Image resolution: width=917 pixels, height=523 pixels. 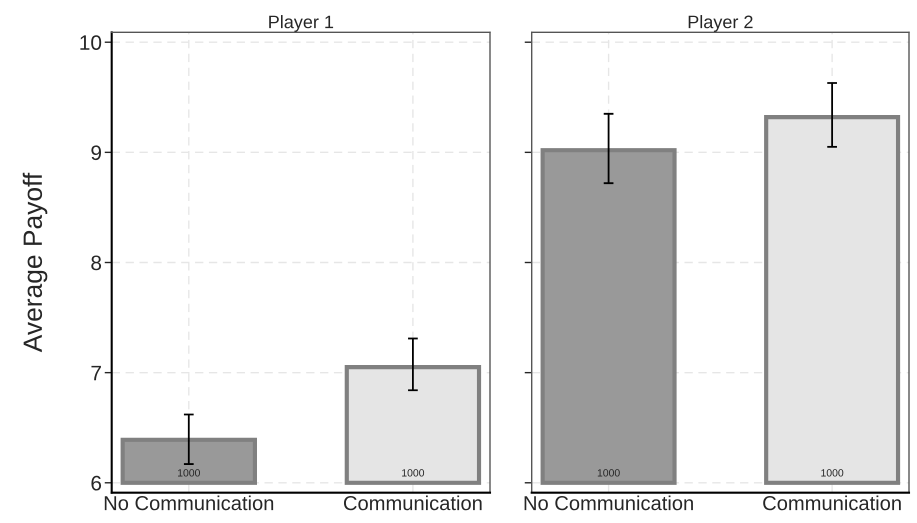 I want to click on y-tick-label: 8, so click(x=96, y=263).